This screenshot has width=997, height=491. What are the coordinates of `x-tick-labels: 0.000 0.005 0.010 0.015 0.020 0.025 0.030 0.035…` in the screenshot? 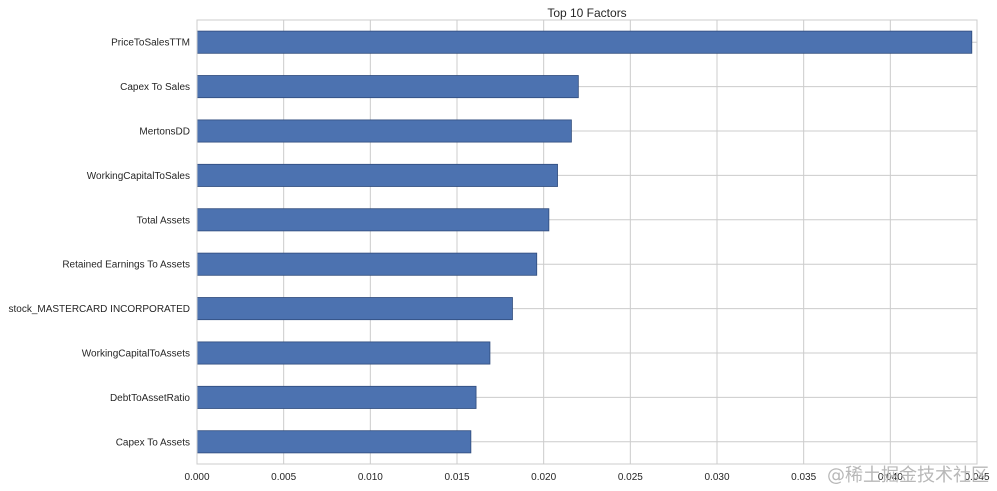 It's located at (586, 477).